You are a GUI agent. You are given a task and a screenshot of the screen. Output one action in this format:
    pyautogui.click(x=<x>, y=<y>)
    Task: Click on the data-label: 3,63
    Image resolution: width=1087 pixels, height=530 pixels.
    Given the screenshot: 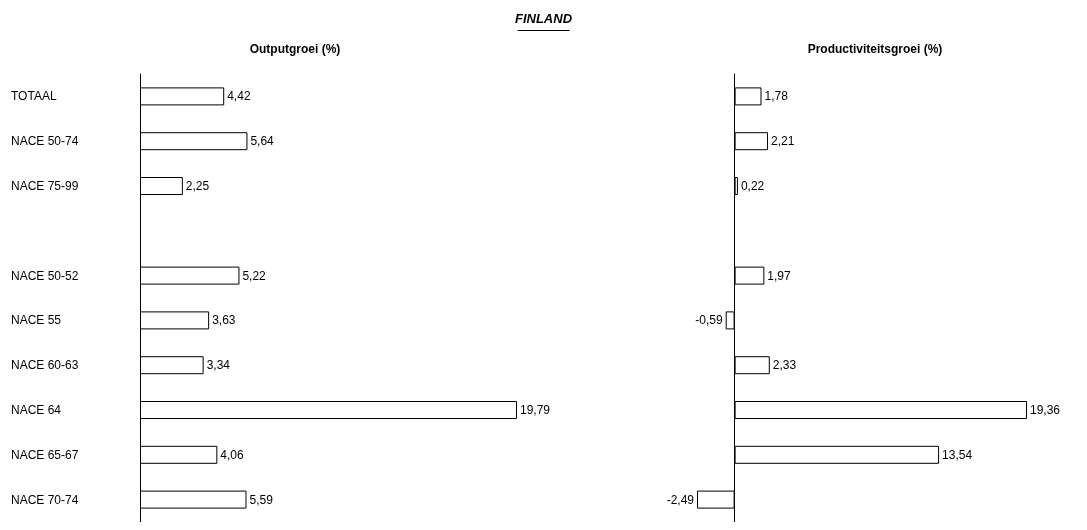 What is the action you would take?
    pyautogui.click(x=224, y=320)
    